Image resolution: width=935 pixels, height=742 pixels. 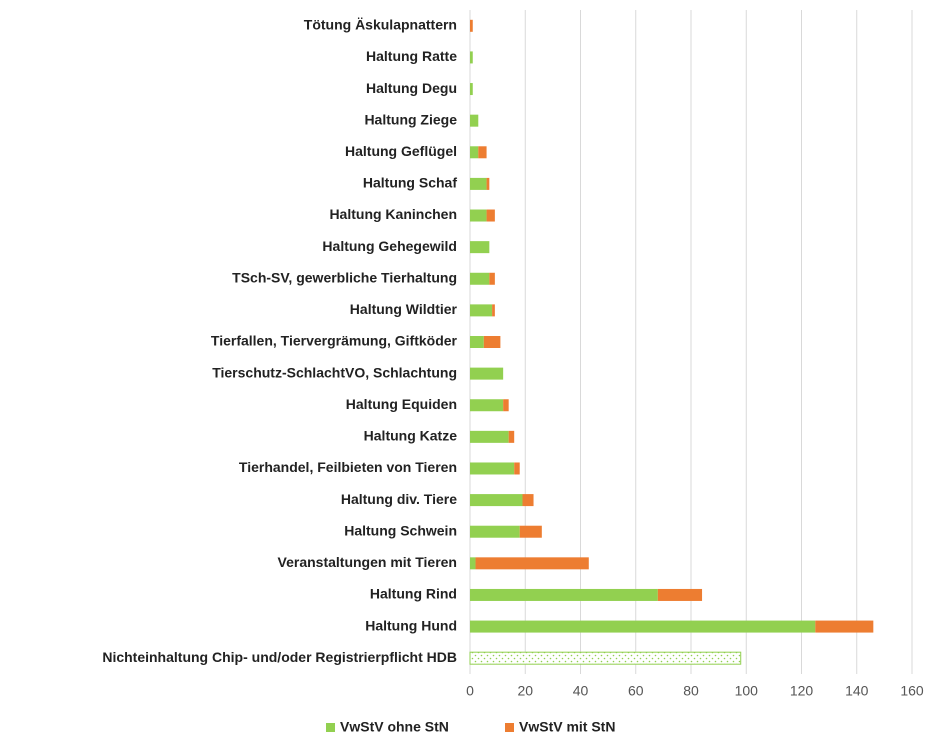 I want to click on category-label: Haltung Schaf, so click(x=410, y=183).